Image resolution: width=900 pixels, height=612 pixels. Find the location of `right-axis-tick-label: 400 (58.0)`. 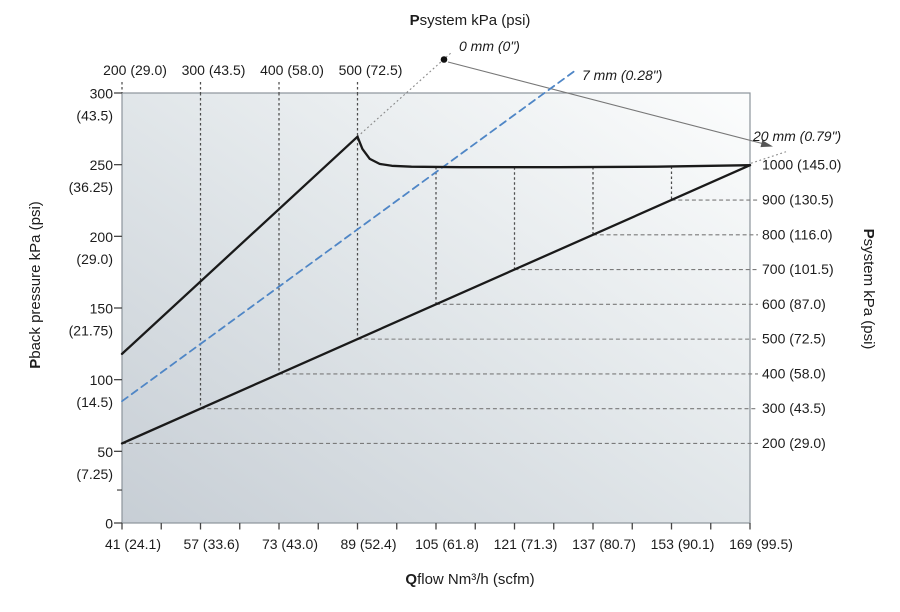

right-axis-tick-label: 400 (58.0) is located at coordinates (794, 373).